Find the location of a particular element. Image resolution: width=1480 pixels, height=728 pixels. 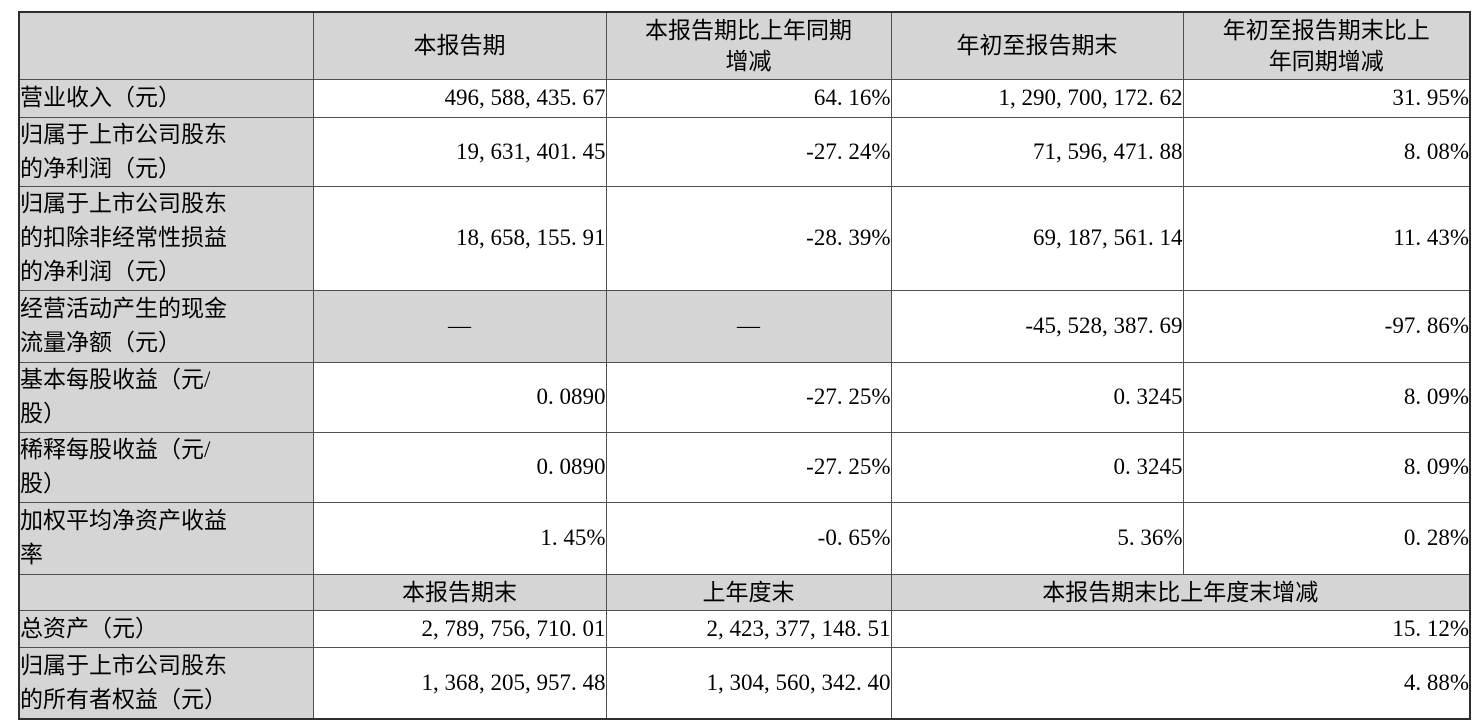

basic-eps-yoy-value: -27. 25% is located at coordinates (748, 397).